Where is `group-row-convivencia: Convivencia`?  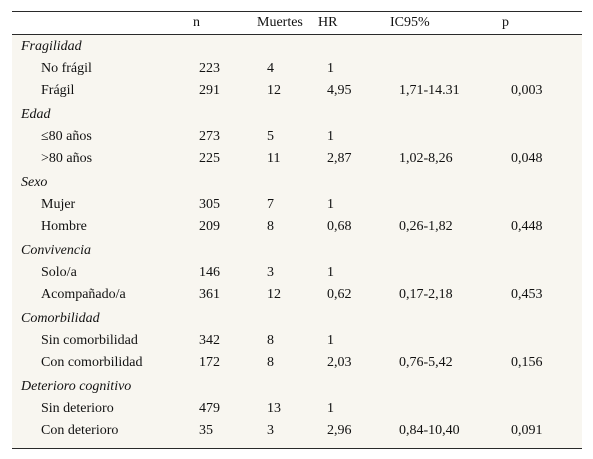 group-row-convivencia: Convivencia is located at coordinates (297, 251).